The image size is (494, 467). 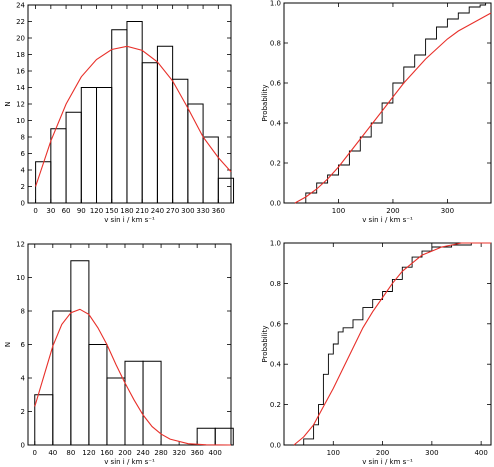 What do you see at coordinates (52, 453) in the screenshot?
I see `x-tick-label: 40` at bounding box center [52, 453].